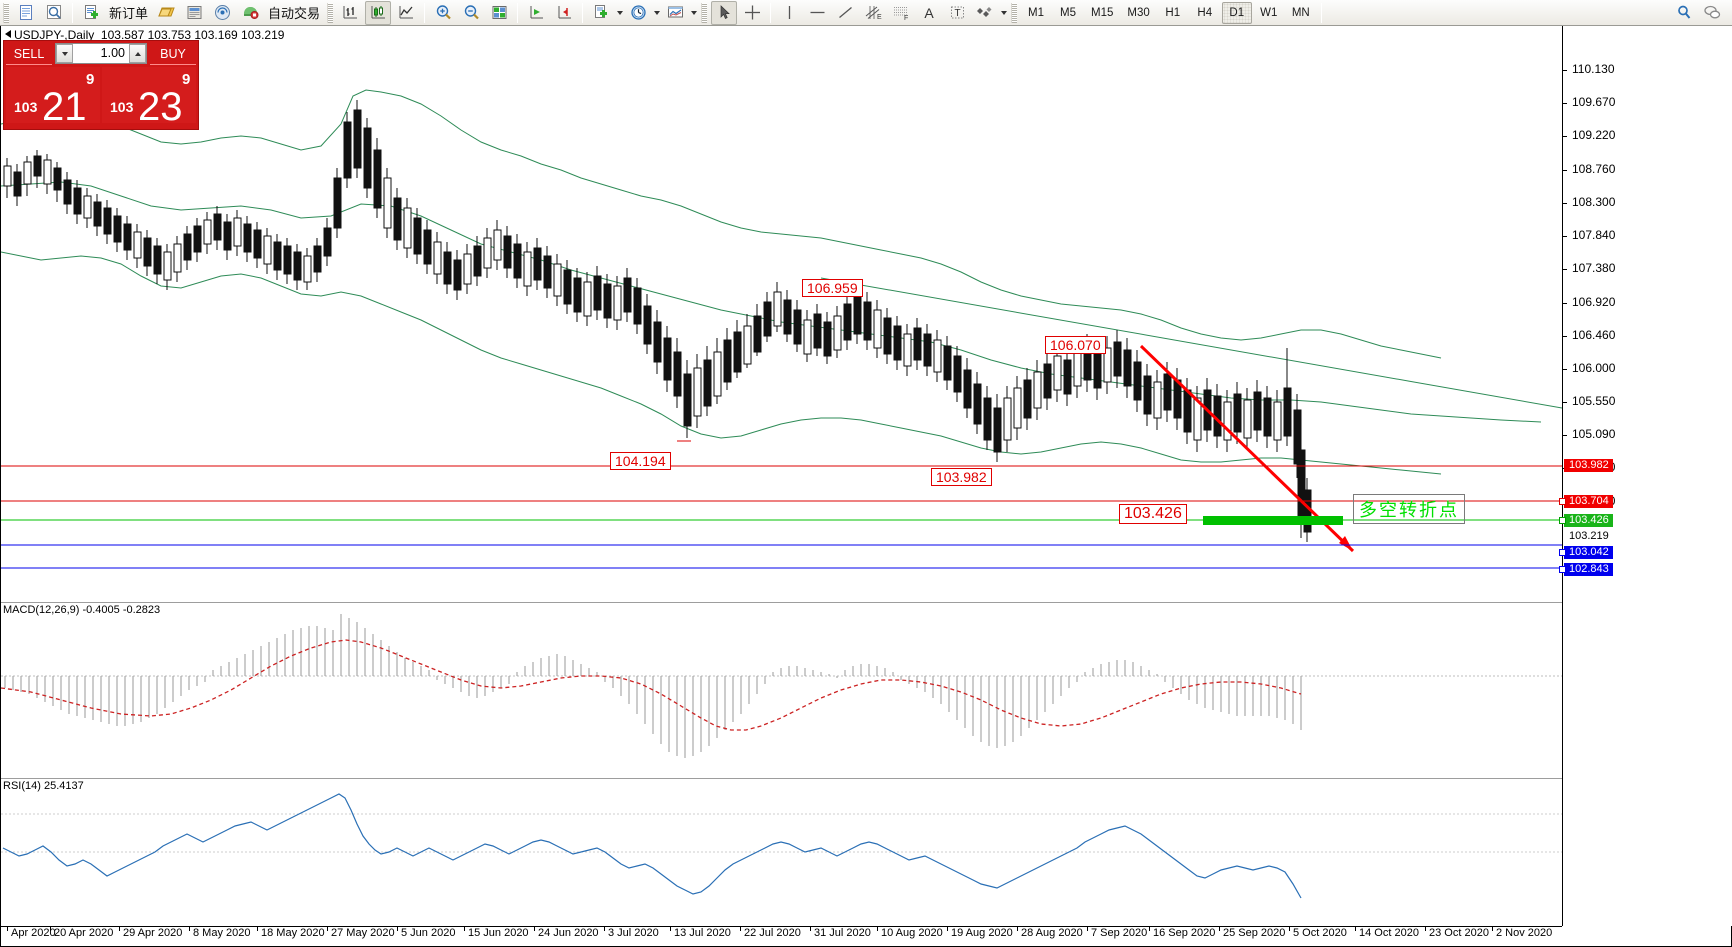 The width and height of the screenshot is (1732, 947). What do you see at coordinates (173, 54) in the screenshot?
I see `buy-button: BUY` at bounding box center [173, 54].